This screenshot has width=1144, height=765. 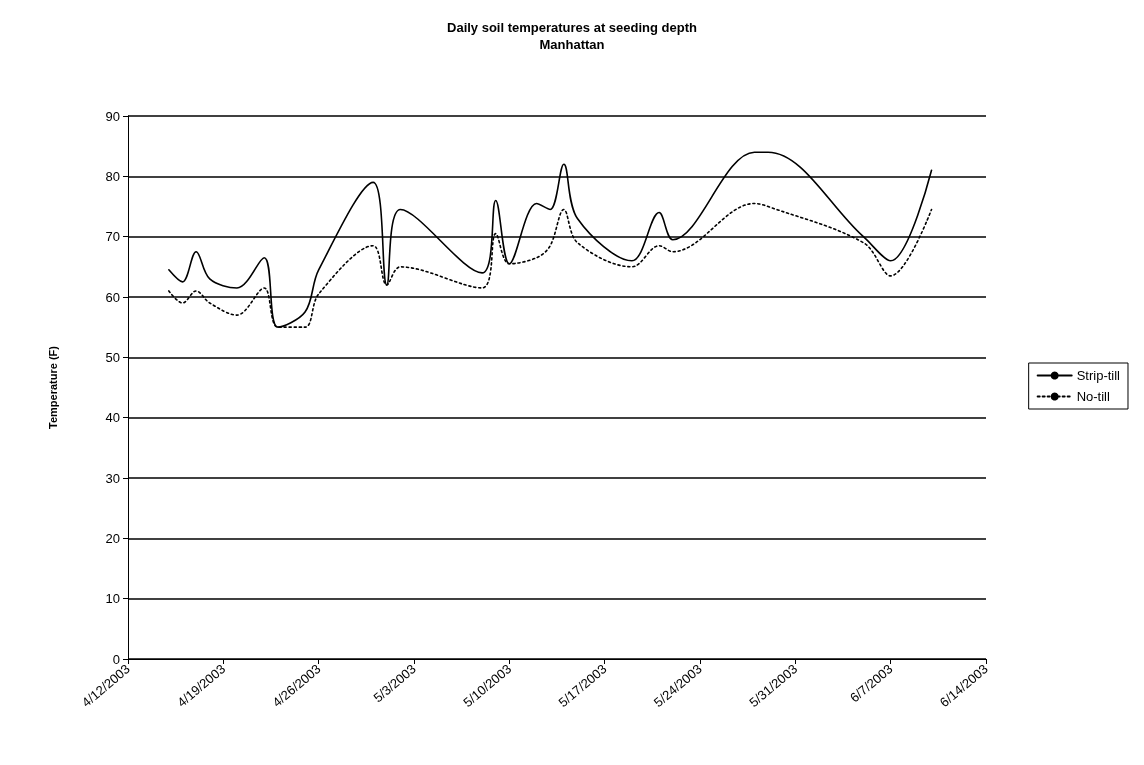 I want to click on y-tick-label: 80, so click(x=112, y=176).